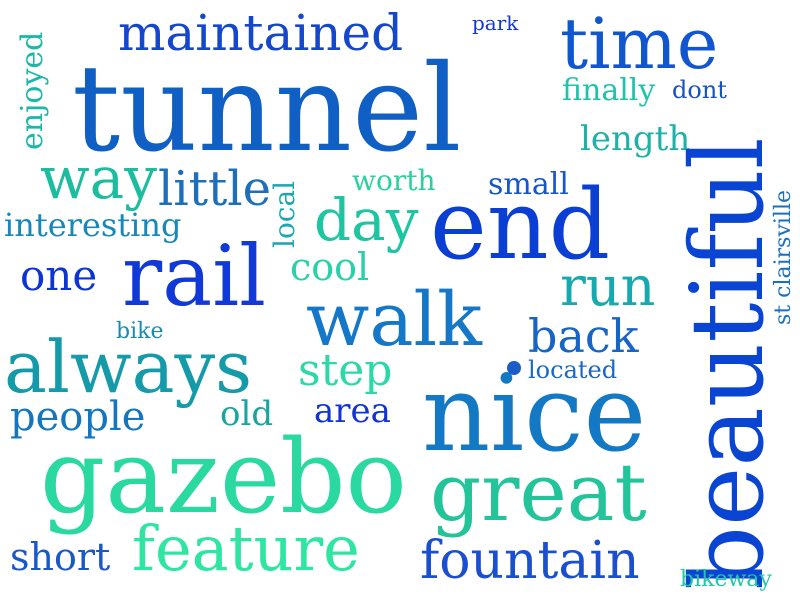  Describe the element at coordinates (727, 363) in the screenshot. I see `word-beautiful: beautiful` at that location.